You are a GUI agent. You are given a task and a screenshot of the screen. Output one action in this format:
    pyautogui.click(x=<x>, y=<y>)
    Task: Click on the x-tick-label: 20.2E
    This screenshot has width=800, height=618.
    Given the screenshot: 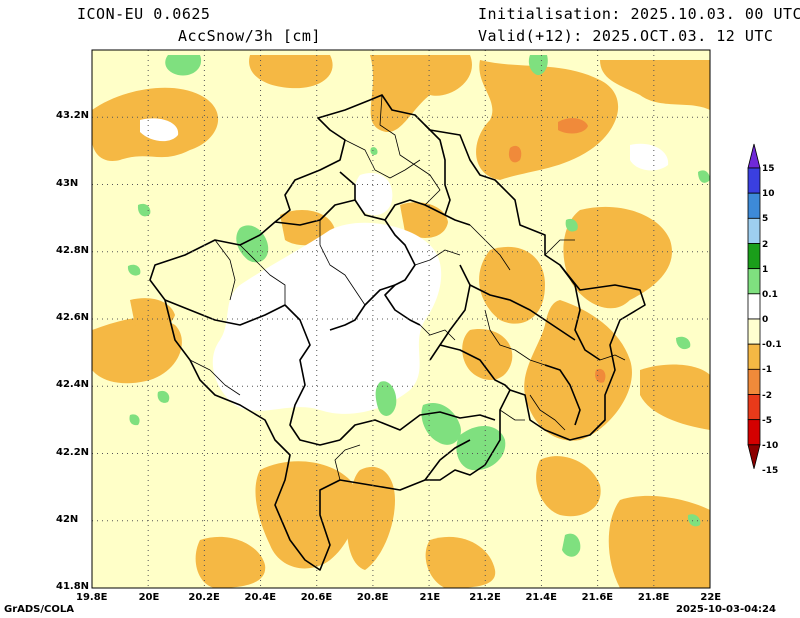 What is the action you would take?
    pyautogui.click(x=204, y=597)
    